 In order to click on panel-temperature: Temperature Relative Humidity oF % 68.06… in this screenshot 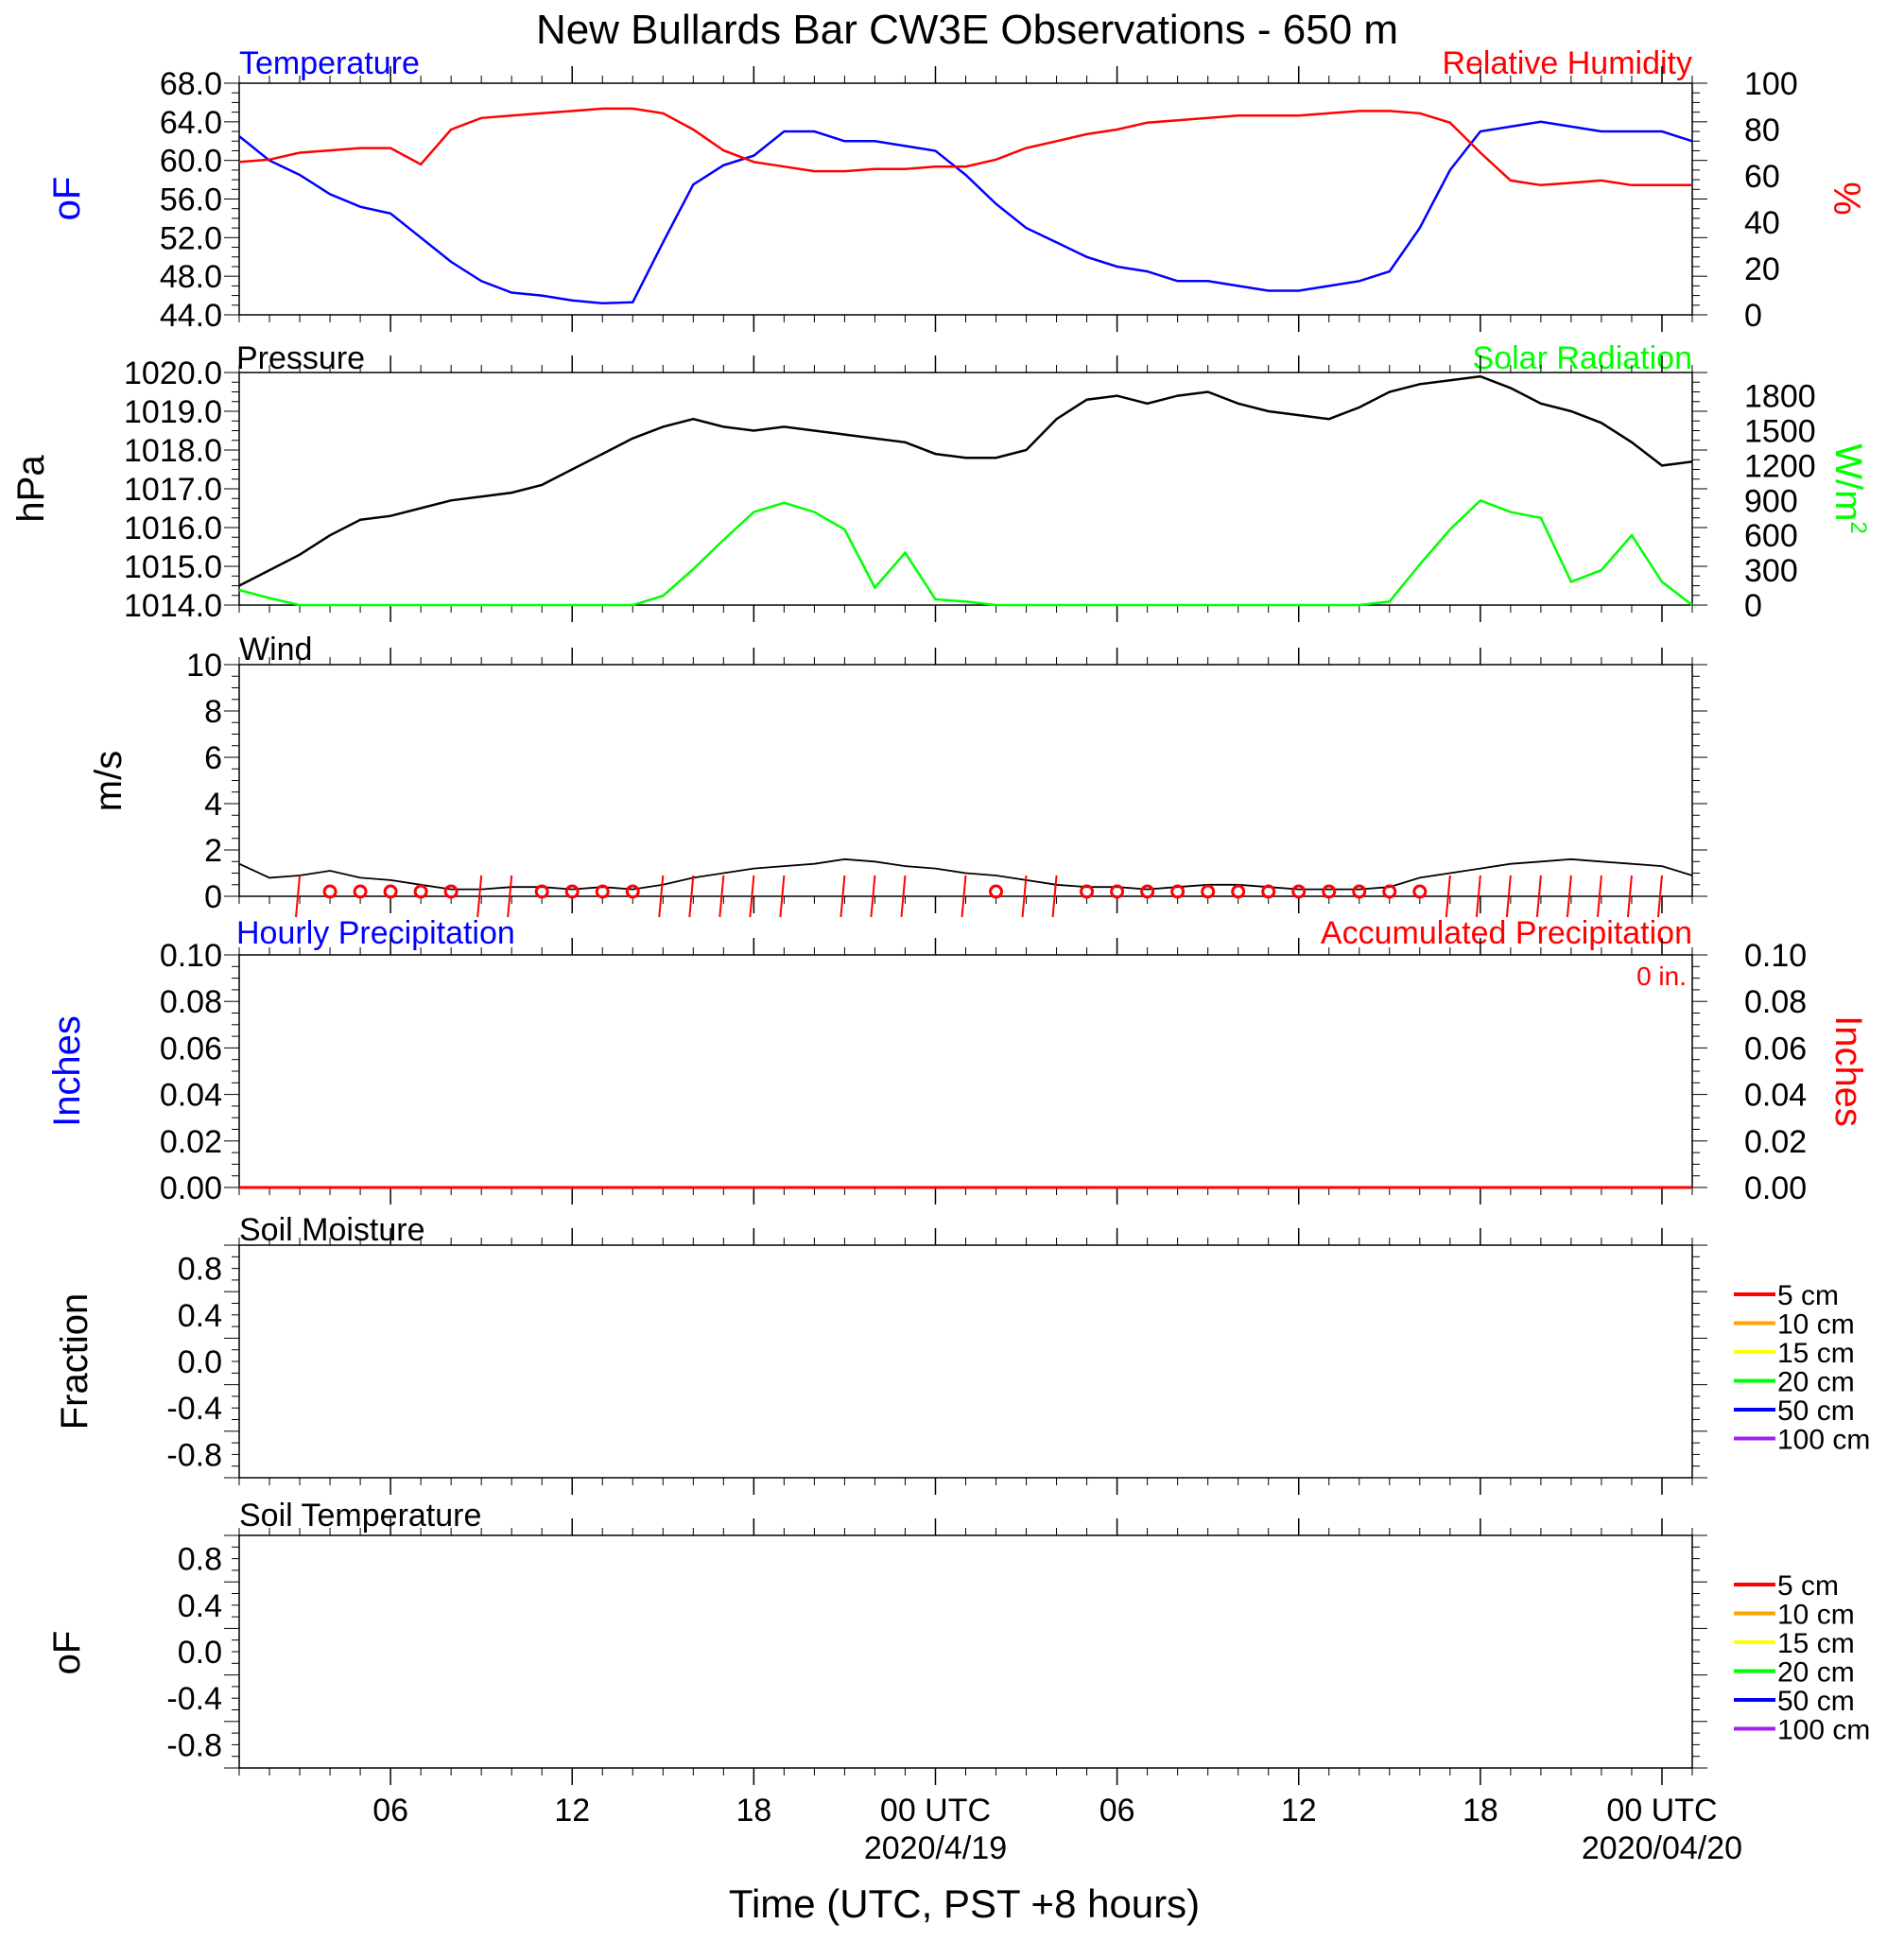, I will do `click(956, 190)`.